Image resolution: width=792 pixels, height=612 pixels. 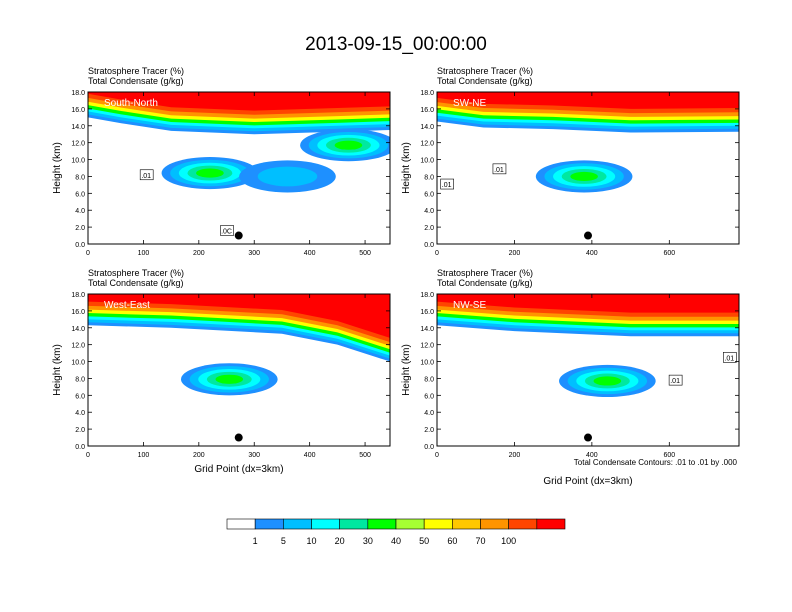 What do you see at coordinates (127, 305) in the screenshot?
I see `panel-title: West-East` at bounding box center [127, 305].